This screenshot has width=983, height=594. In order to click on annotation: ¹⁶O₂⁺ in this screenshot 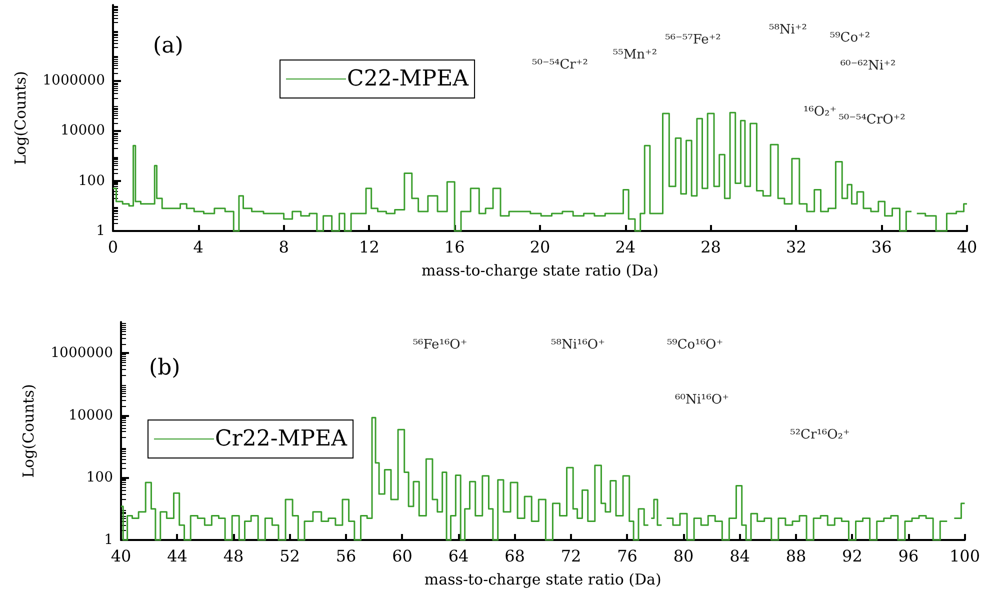, I will do `click(820, 112)`.